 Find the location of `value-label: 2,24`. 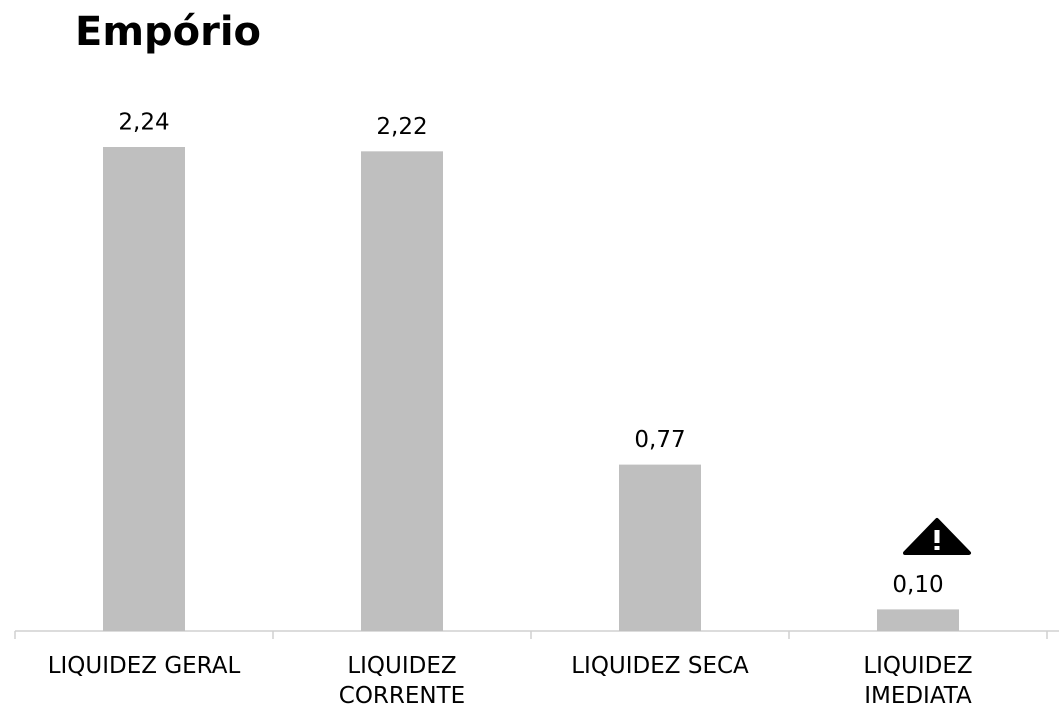

value-label: 2,24 is located at coordinates (143, 123).